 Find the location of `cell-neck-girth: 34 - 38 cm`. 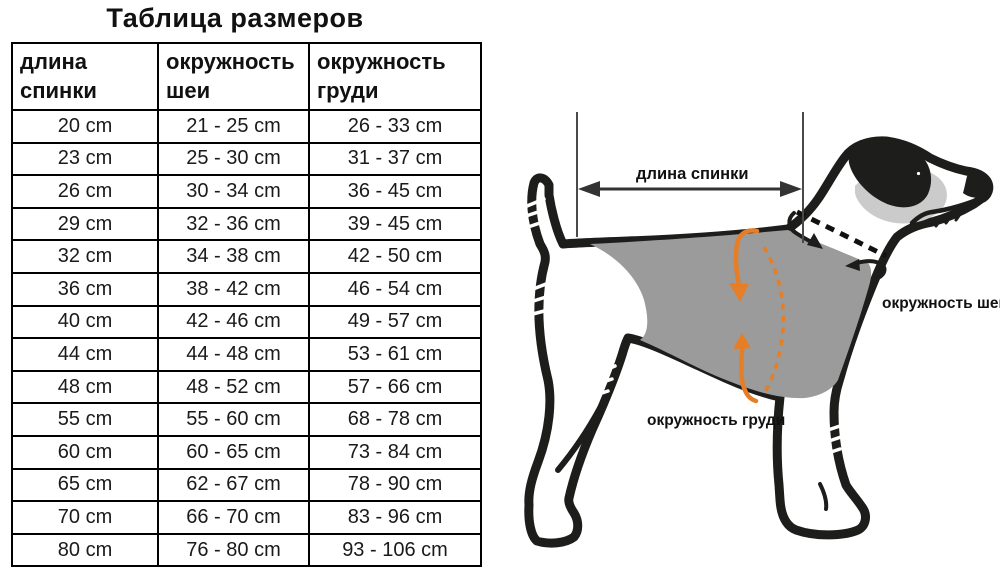

cell-neck-girth: 34 - 38 cm is located at coordinates (233, 256).